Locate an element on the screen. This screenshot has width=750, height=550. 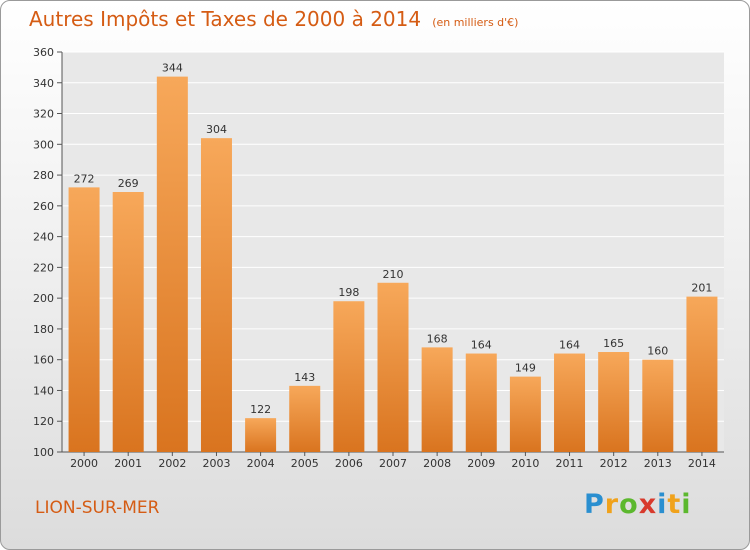
x-tick-label: 2013 is located at coordinates (658, 463).